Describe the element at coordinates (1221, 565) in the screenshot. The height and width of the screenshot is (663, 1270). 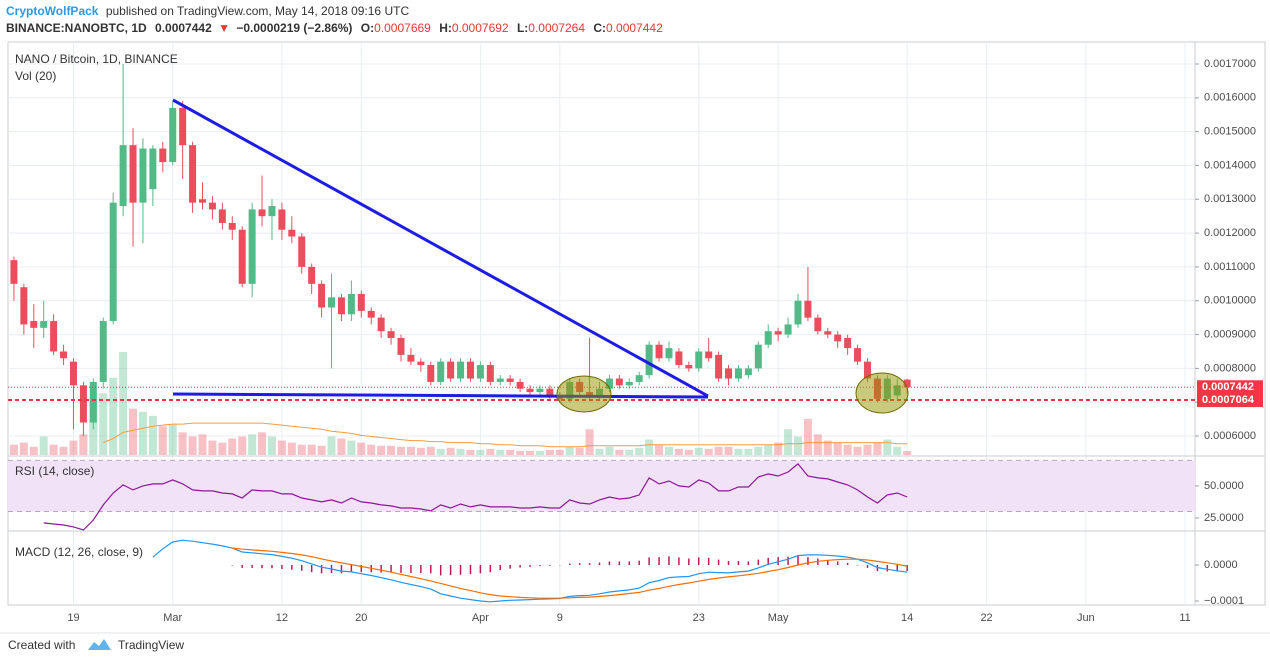
I see `macd-tick-label: 0.0000` at that location.